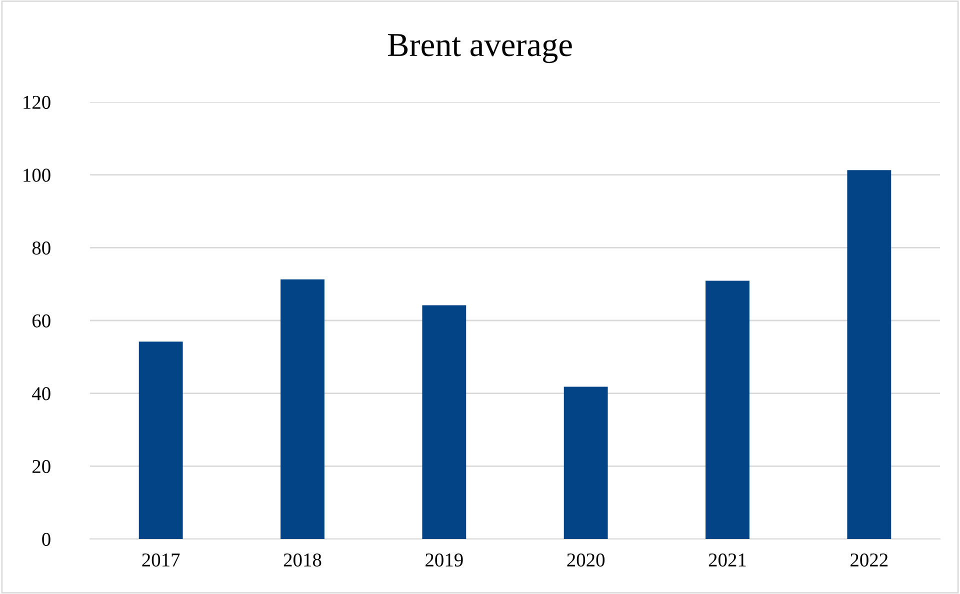 This screenshot has height=594, width=960. I want to click on y-tick-label: 20, so click(41, 467).